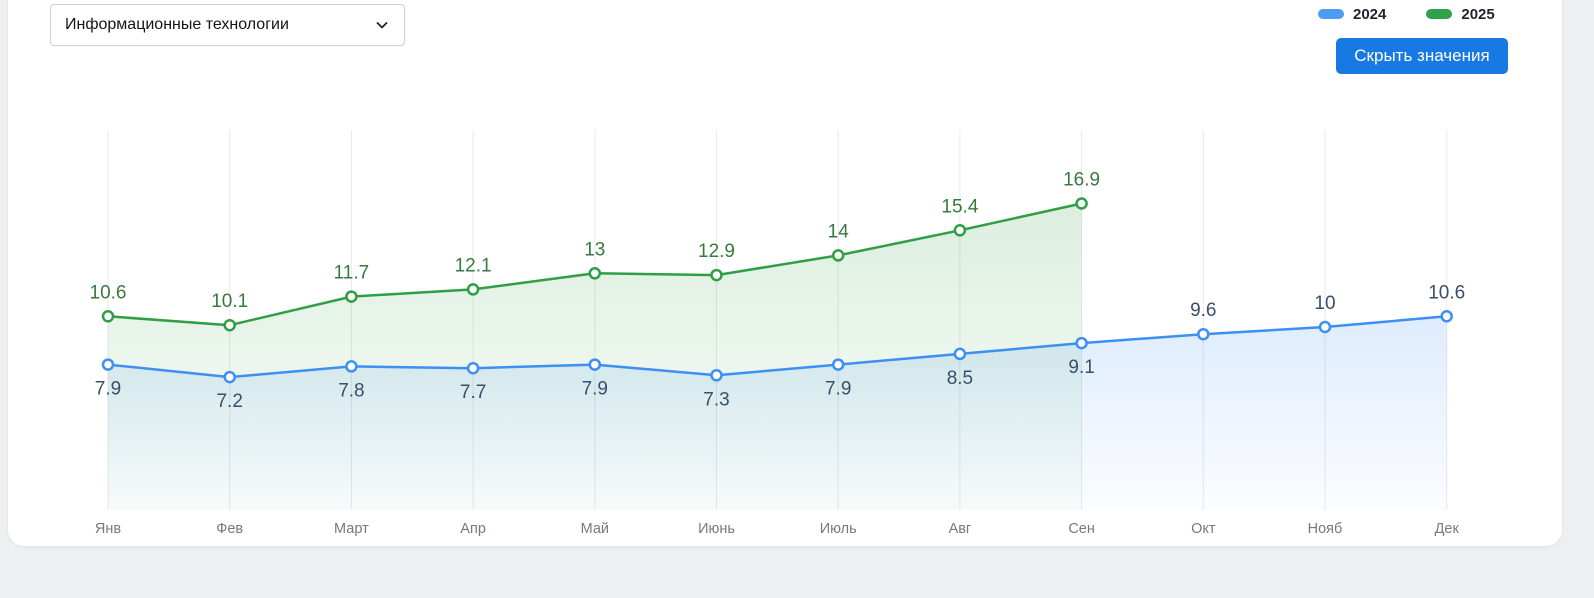  What do you see at coordinates (1447, 529) in the screenshot?
I see `svg-text: Дек` at bounding box center [1447, 529].